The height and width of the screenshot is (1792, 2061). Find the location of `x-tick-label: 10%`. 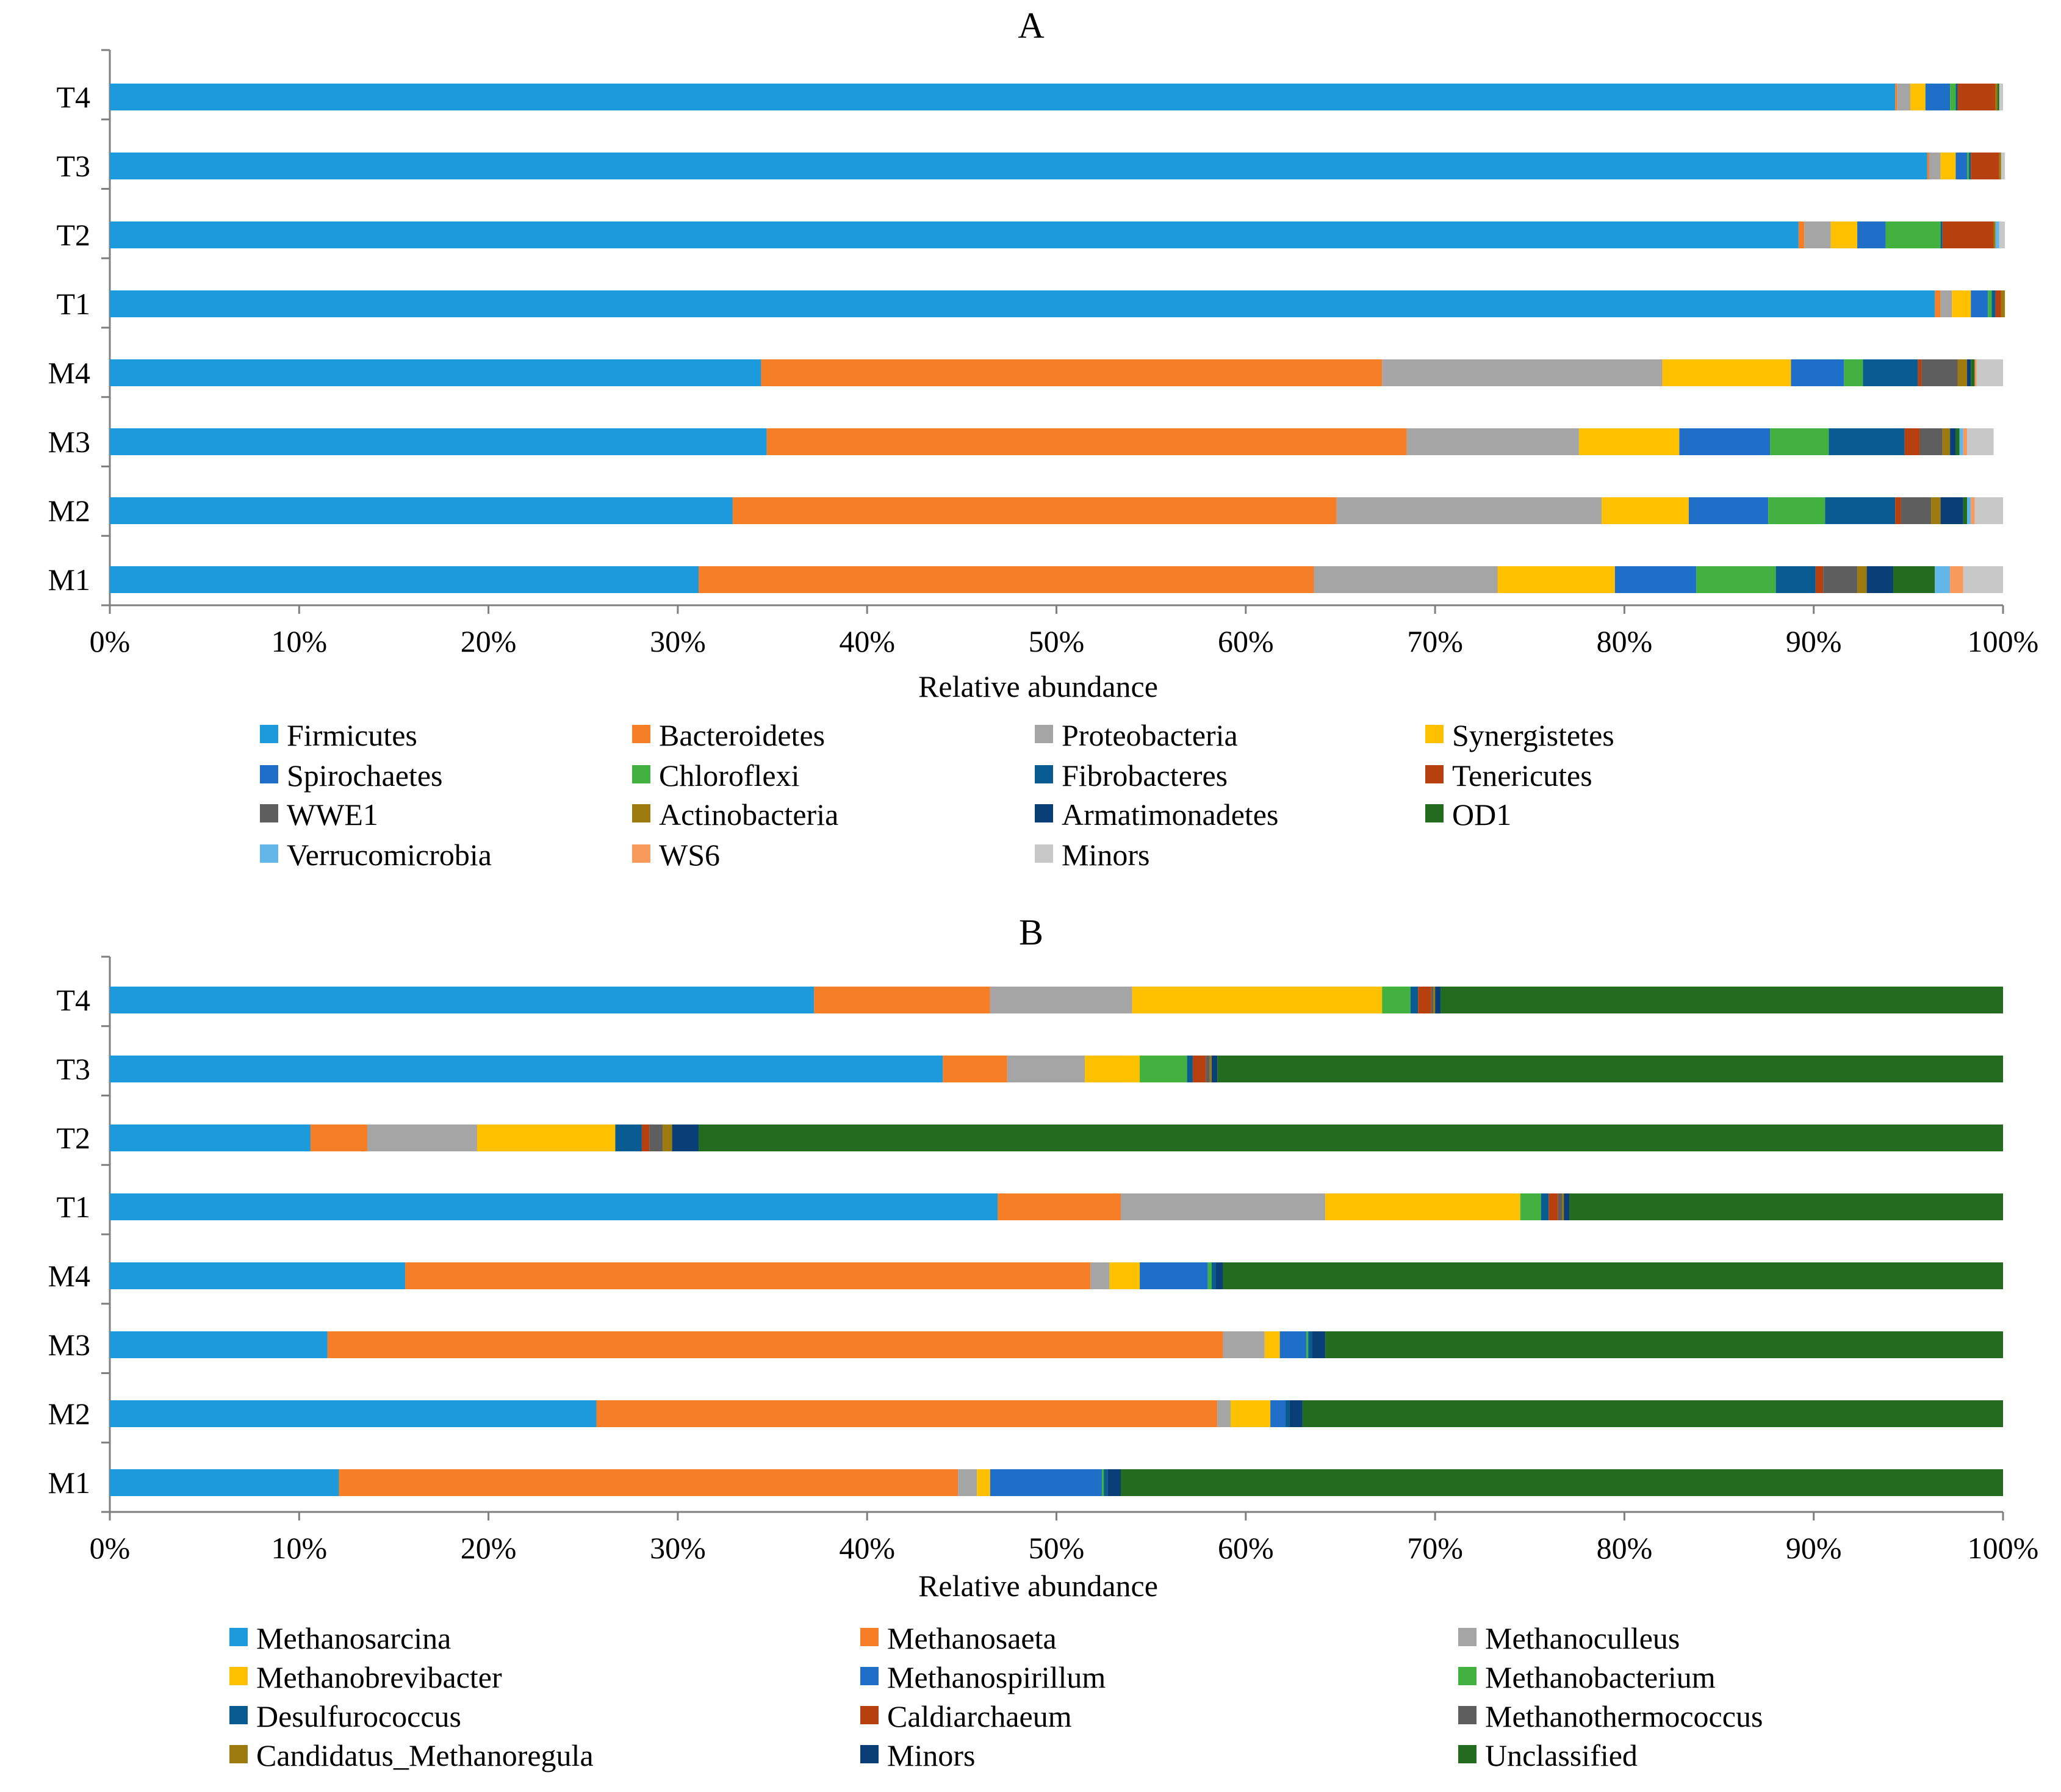

x-tick-label: 10% is located at coordinates (299, 641).